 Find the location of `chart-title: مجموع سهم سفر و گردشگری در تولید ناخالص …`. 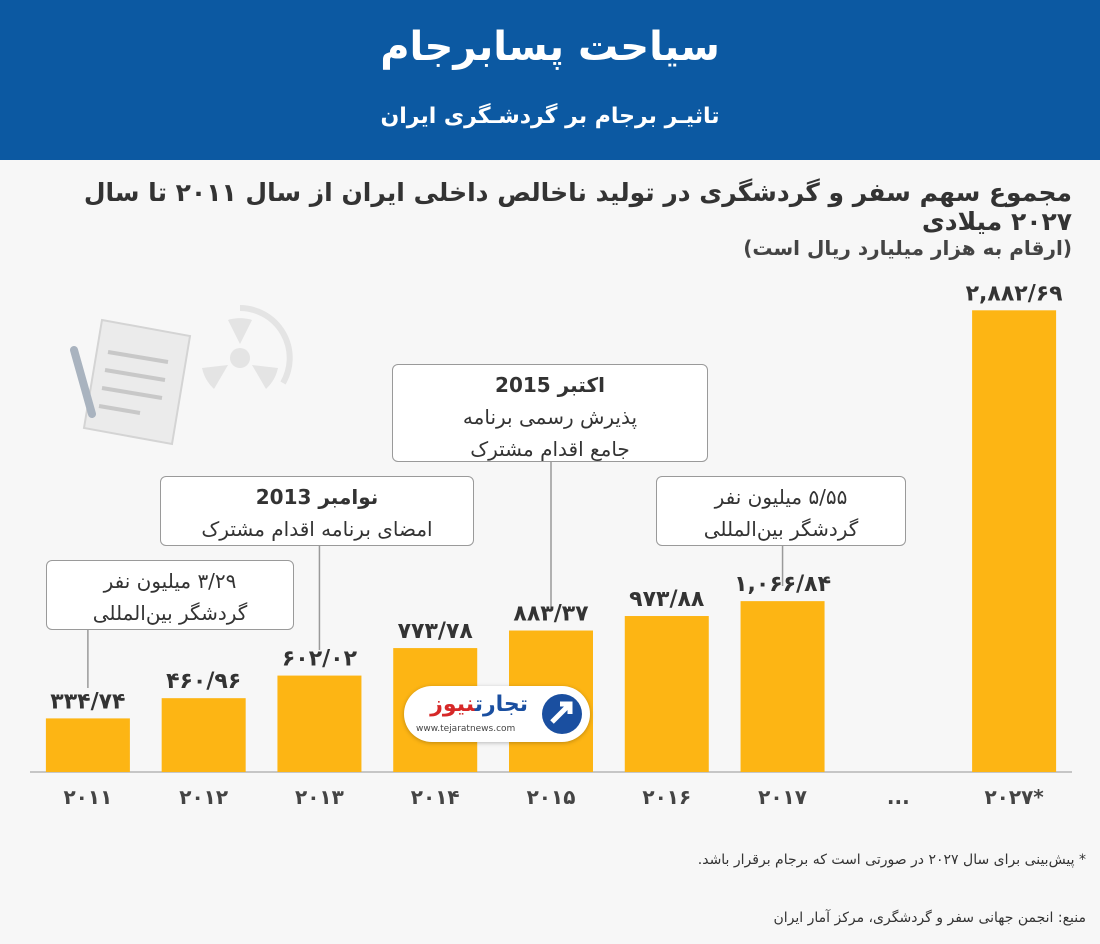

chart-title: مجموع سهم سفر و گردشگری در تولید ناخالص … is located at coordinates (577, 207).